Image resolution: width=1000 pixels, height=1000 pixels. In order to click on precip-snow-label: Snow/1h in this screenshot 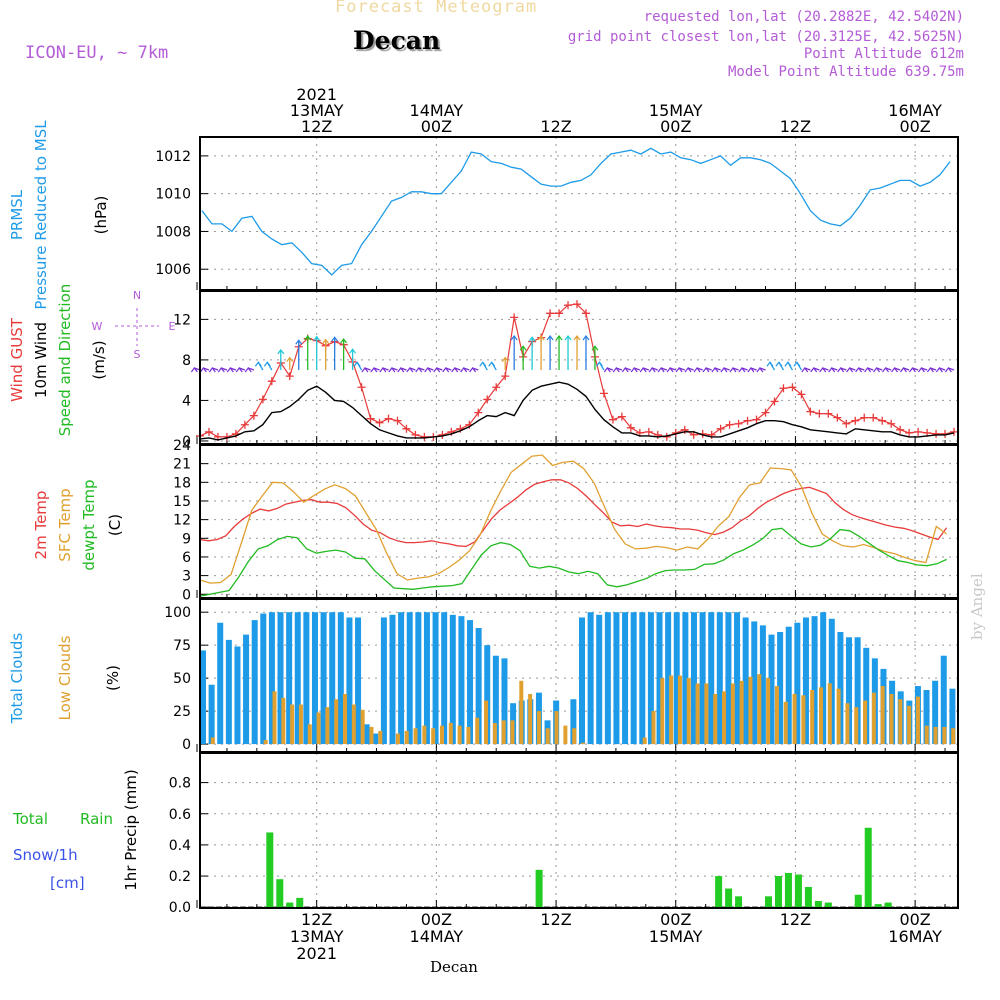, I will do `click(45, 855)`.